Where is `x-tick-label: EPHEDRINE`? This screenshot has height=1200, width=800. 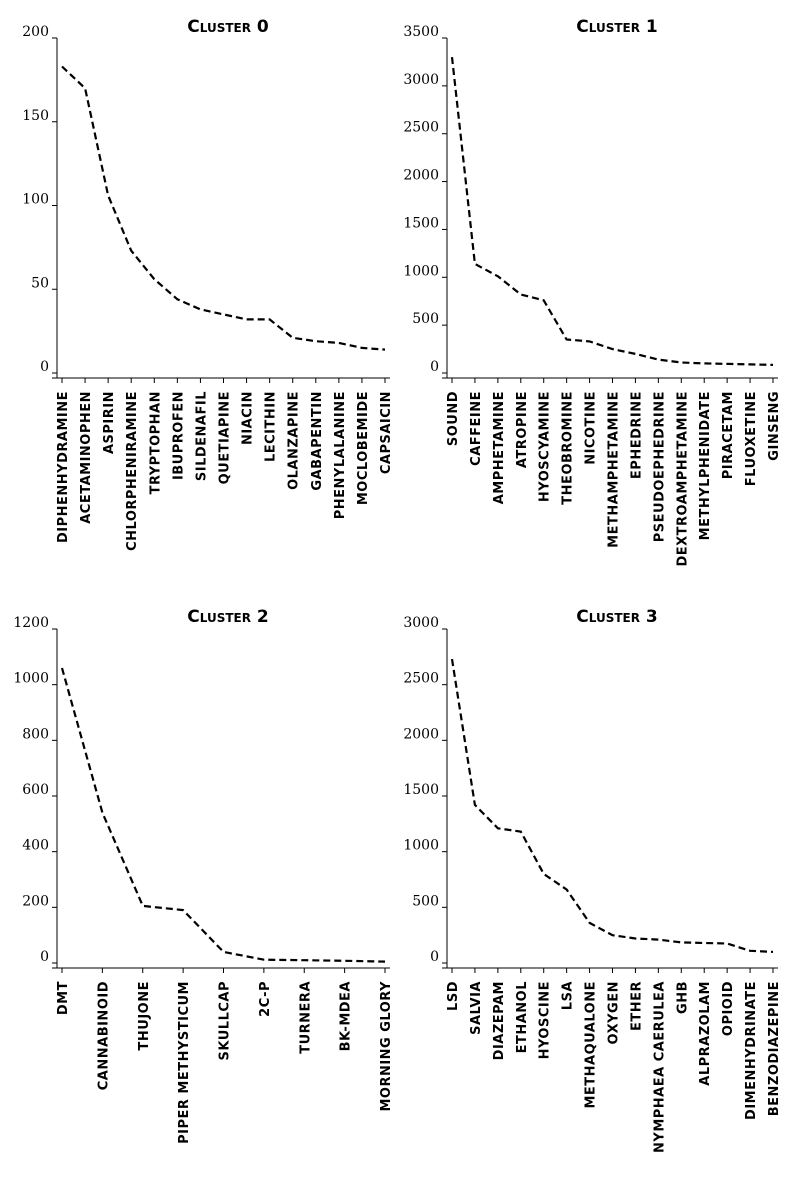
x-tick-label: EPHEDRINE is located at coordinates (636, 435).